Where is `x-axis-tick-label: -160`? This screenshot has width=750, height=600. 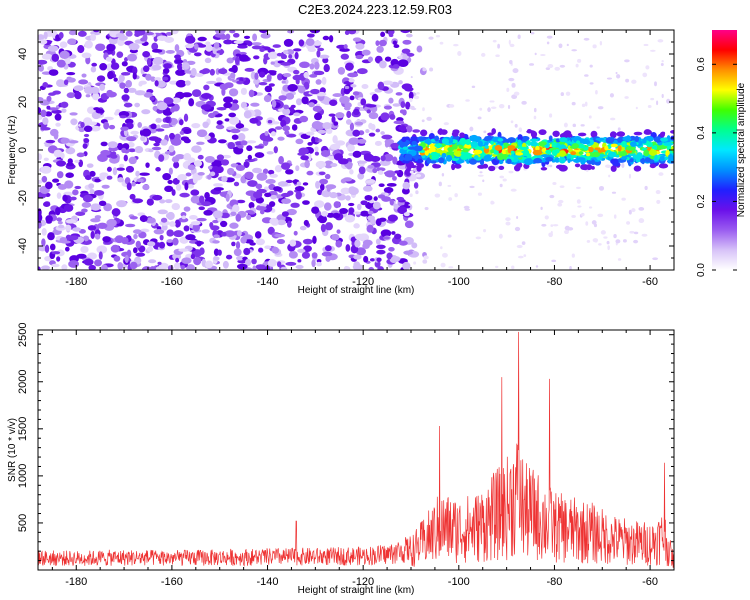 x-axis-tick-label: -160 is located at coordinates (172, 582).